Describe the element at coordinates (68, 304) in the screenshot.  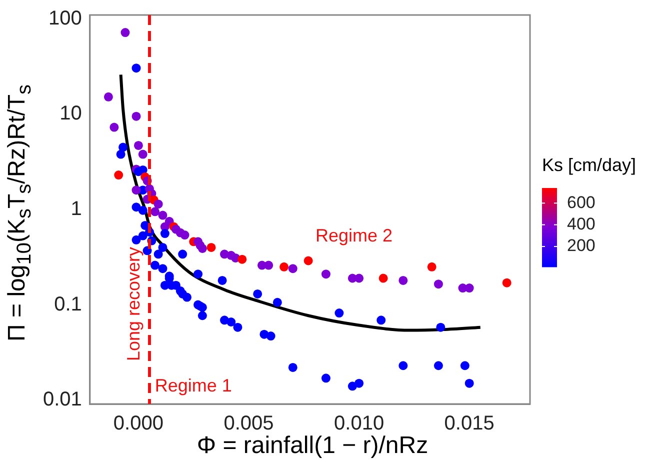
I see `y-tick-label: 0.1` at that location.